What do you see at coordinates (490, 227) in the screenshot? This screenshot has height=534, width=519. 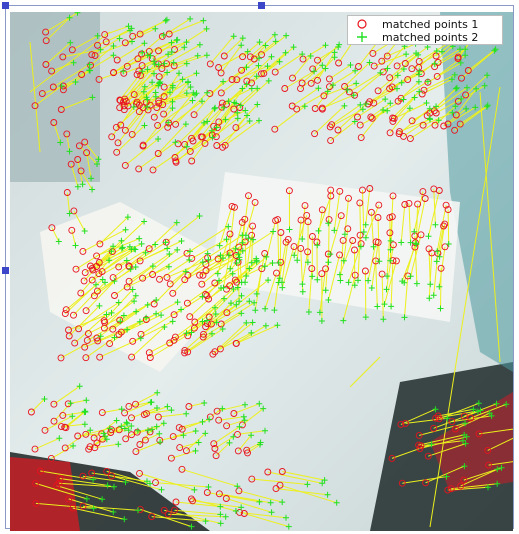 I see `match-line-outlier` at bounding box center [490, 227].